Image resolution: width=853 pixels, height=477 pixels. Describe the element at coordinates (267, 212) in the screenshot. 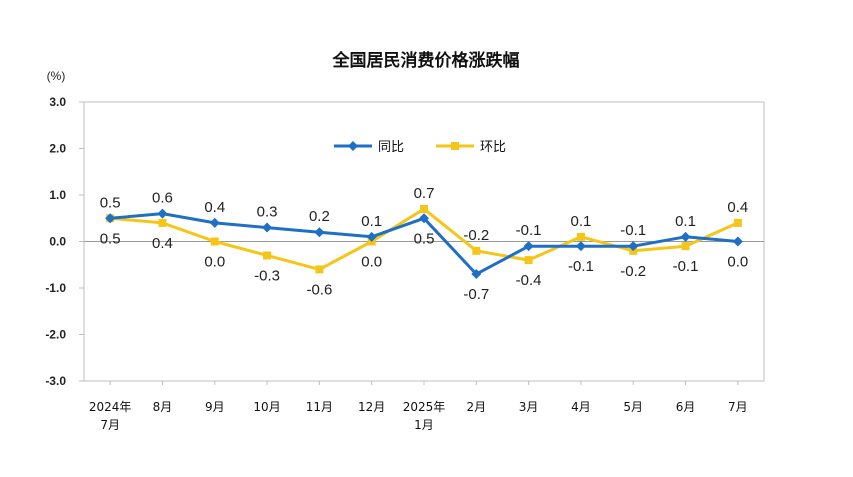

I see `data-label-yoy: 0.3` at that location.